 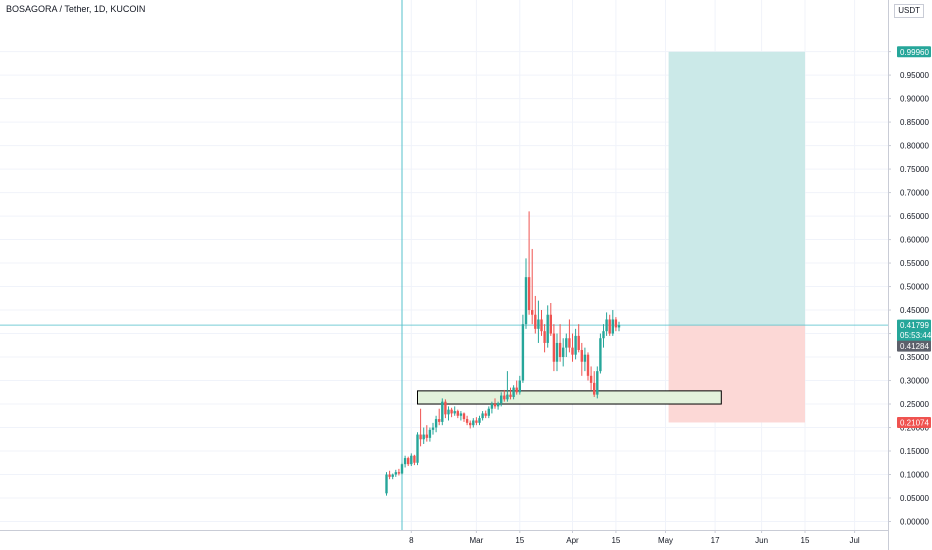 I want to click on prev-price-tag: 0.41284, so click(x=914, y=346).